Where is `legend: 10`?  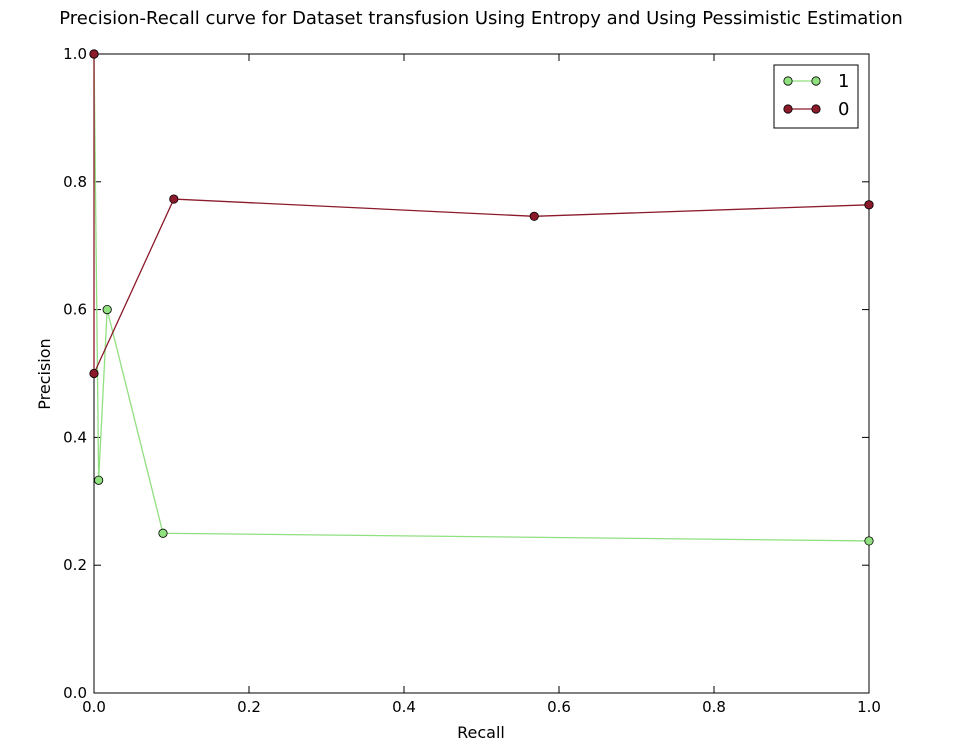
legend: 10 is located at coordinates (816, 96).